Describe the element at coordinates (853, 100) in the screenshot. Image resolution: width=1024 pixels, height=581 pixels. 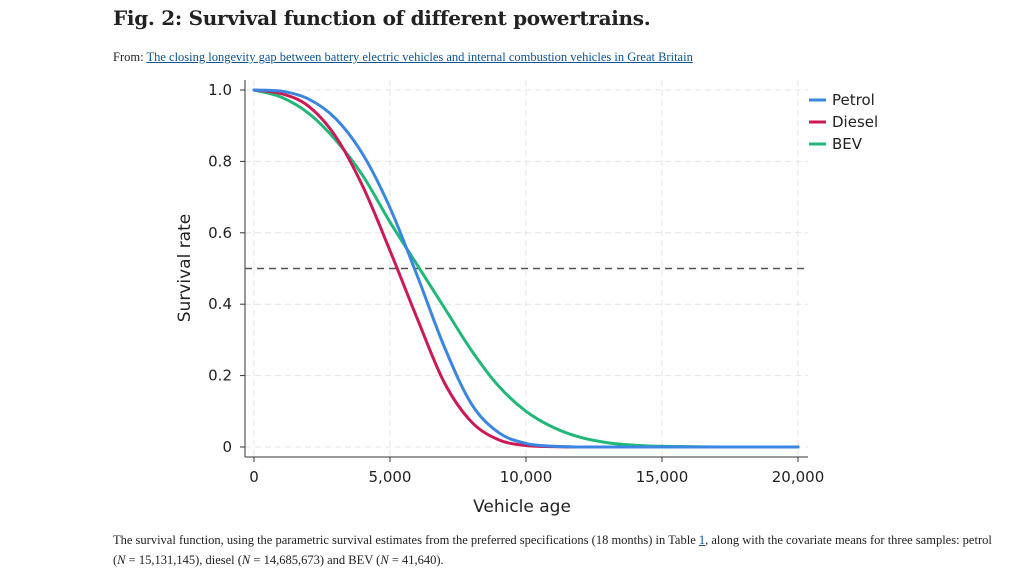
I see `legend-label-petrol: Petrol` at that location.